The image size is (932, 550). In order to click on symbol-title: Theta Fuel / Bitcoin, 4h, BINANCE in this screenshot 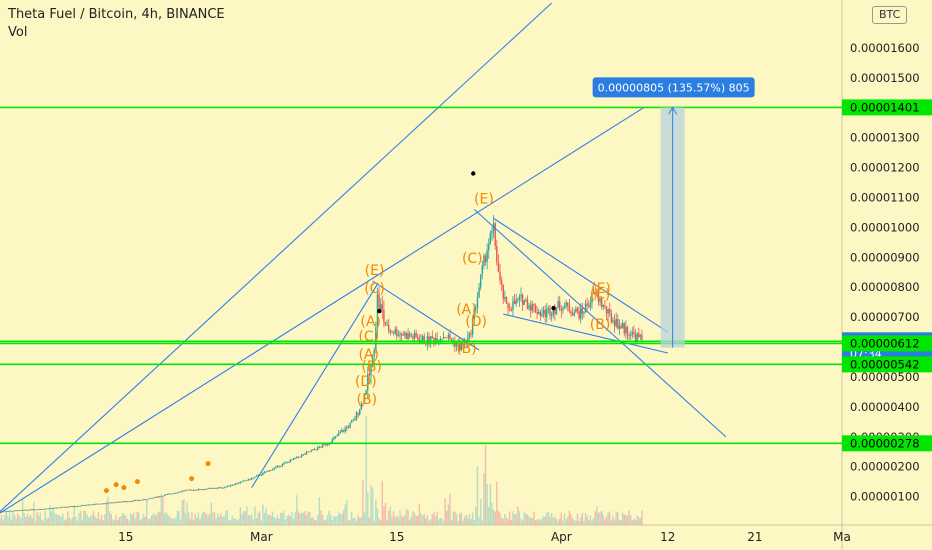, I will do `click(116, 14)`.